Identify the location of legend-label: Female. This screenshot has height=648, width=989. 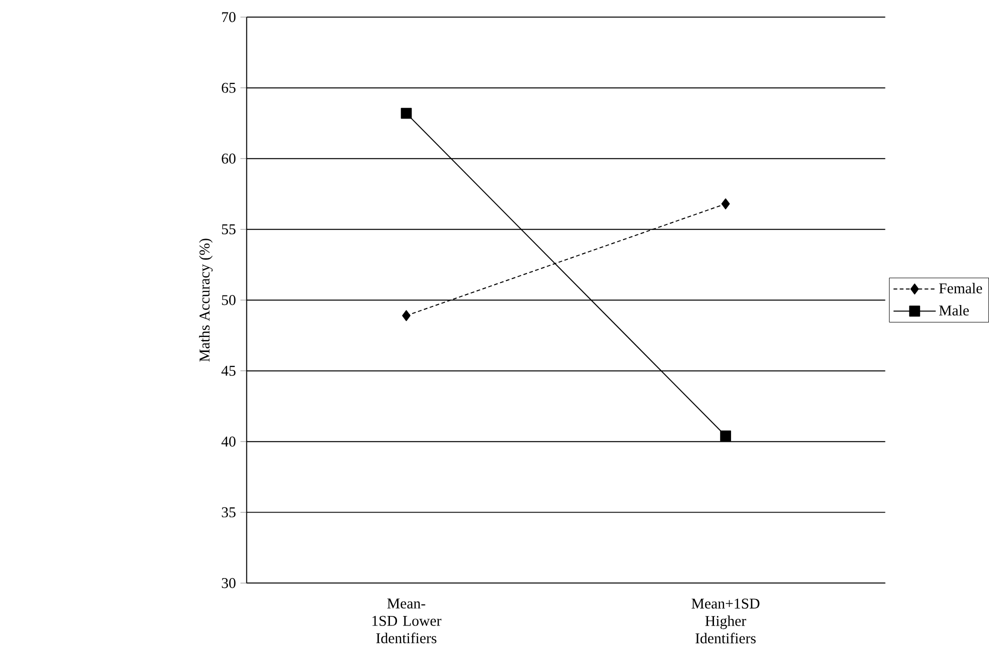
(960, 288).